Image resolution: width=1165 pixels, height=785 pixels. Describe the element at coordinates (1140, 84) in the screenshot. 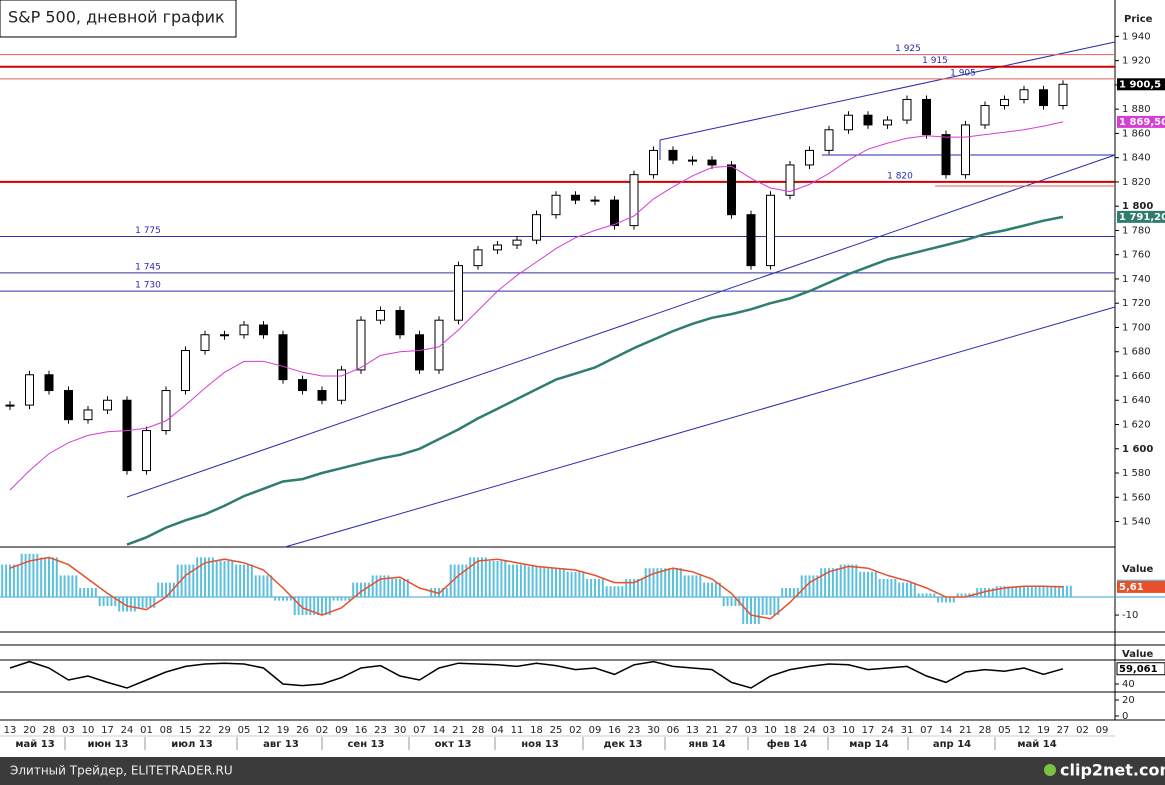

I see `value-tag-label: 1 900,5` at that location.